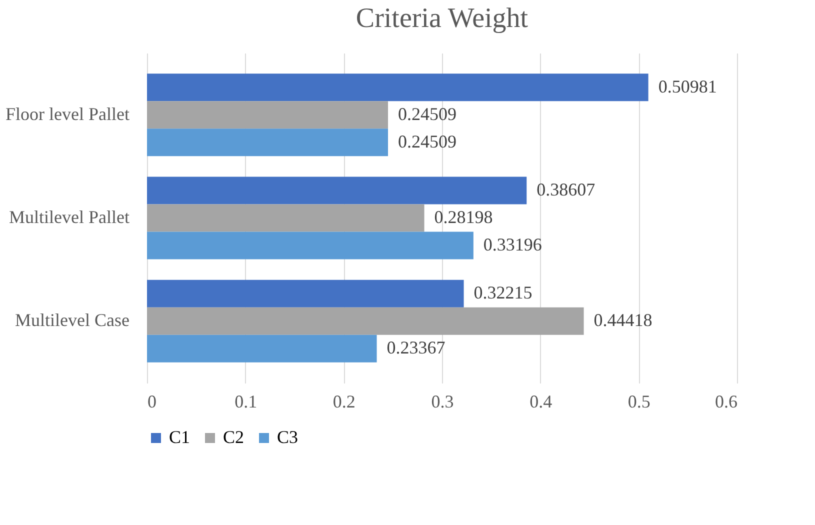  What do you see at coordinates (152, 402) in the screenshot?
I see `x-tick-label: 0` at bounding box center [152, 402].